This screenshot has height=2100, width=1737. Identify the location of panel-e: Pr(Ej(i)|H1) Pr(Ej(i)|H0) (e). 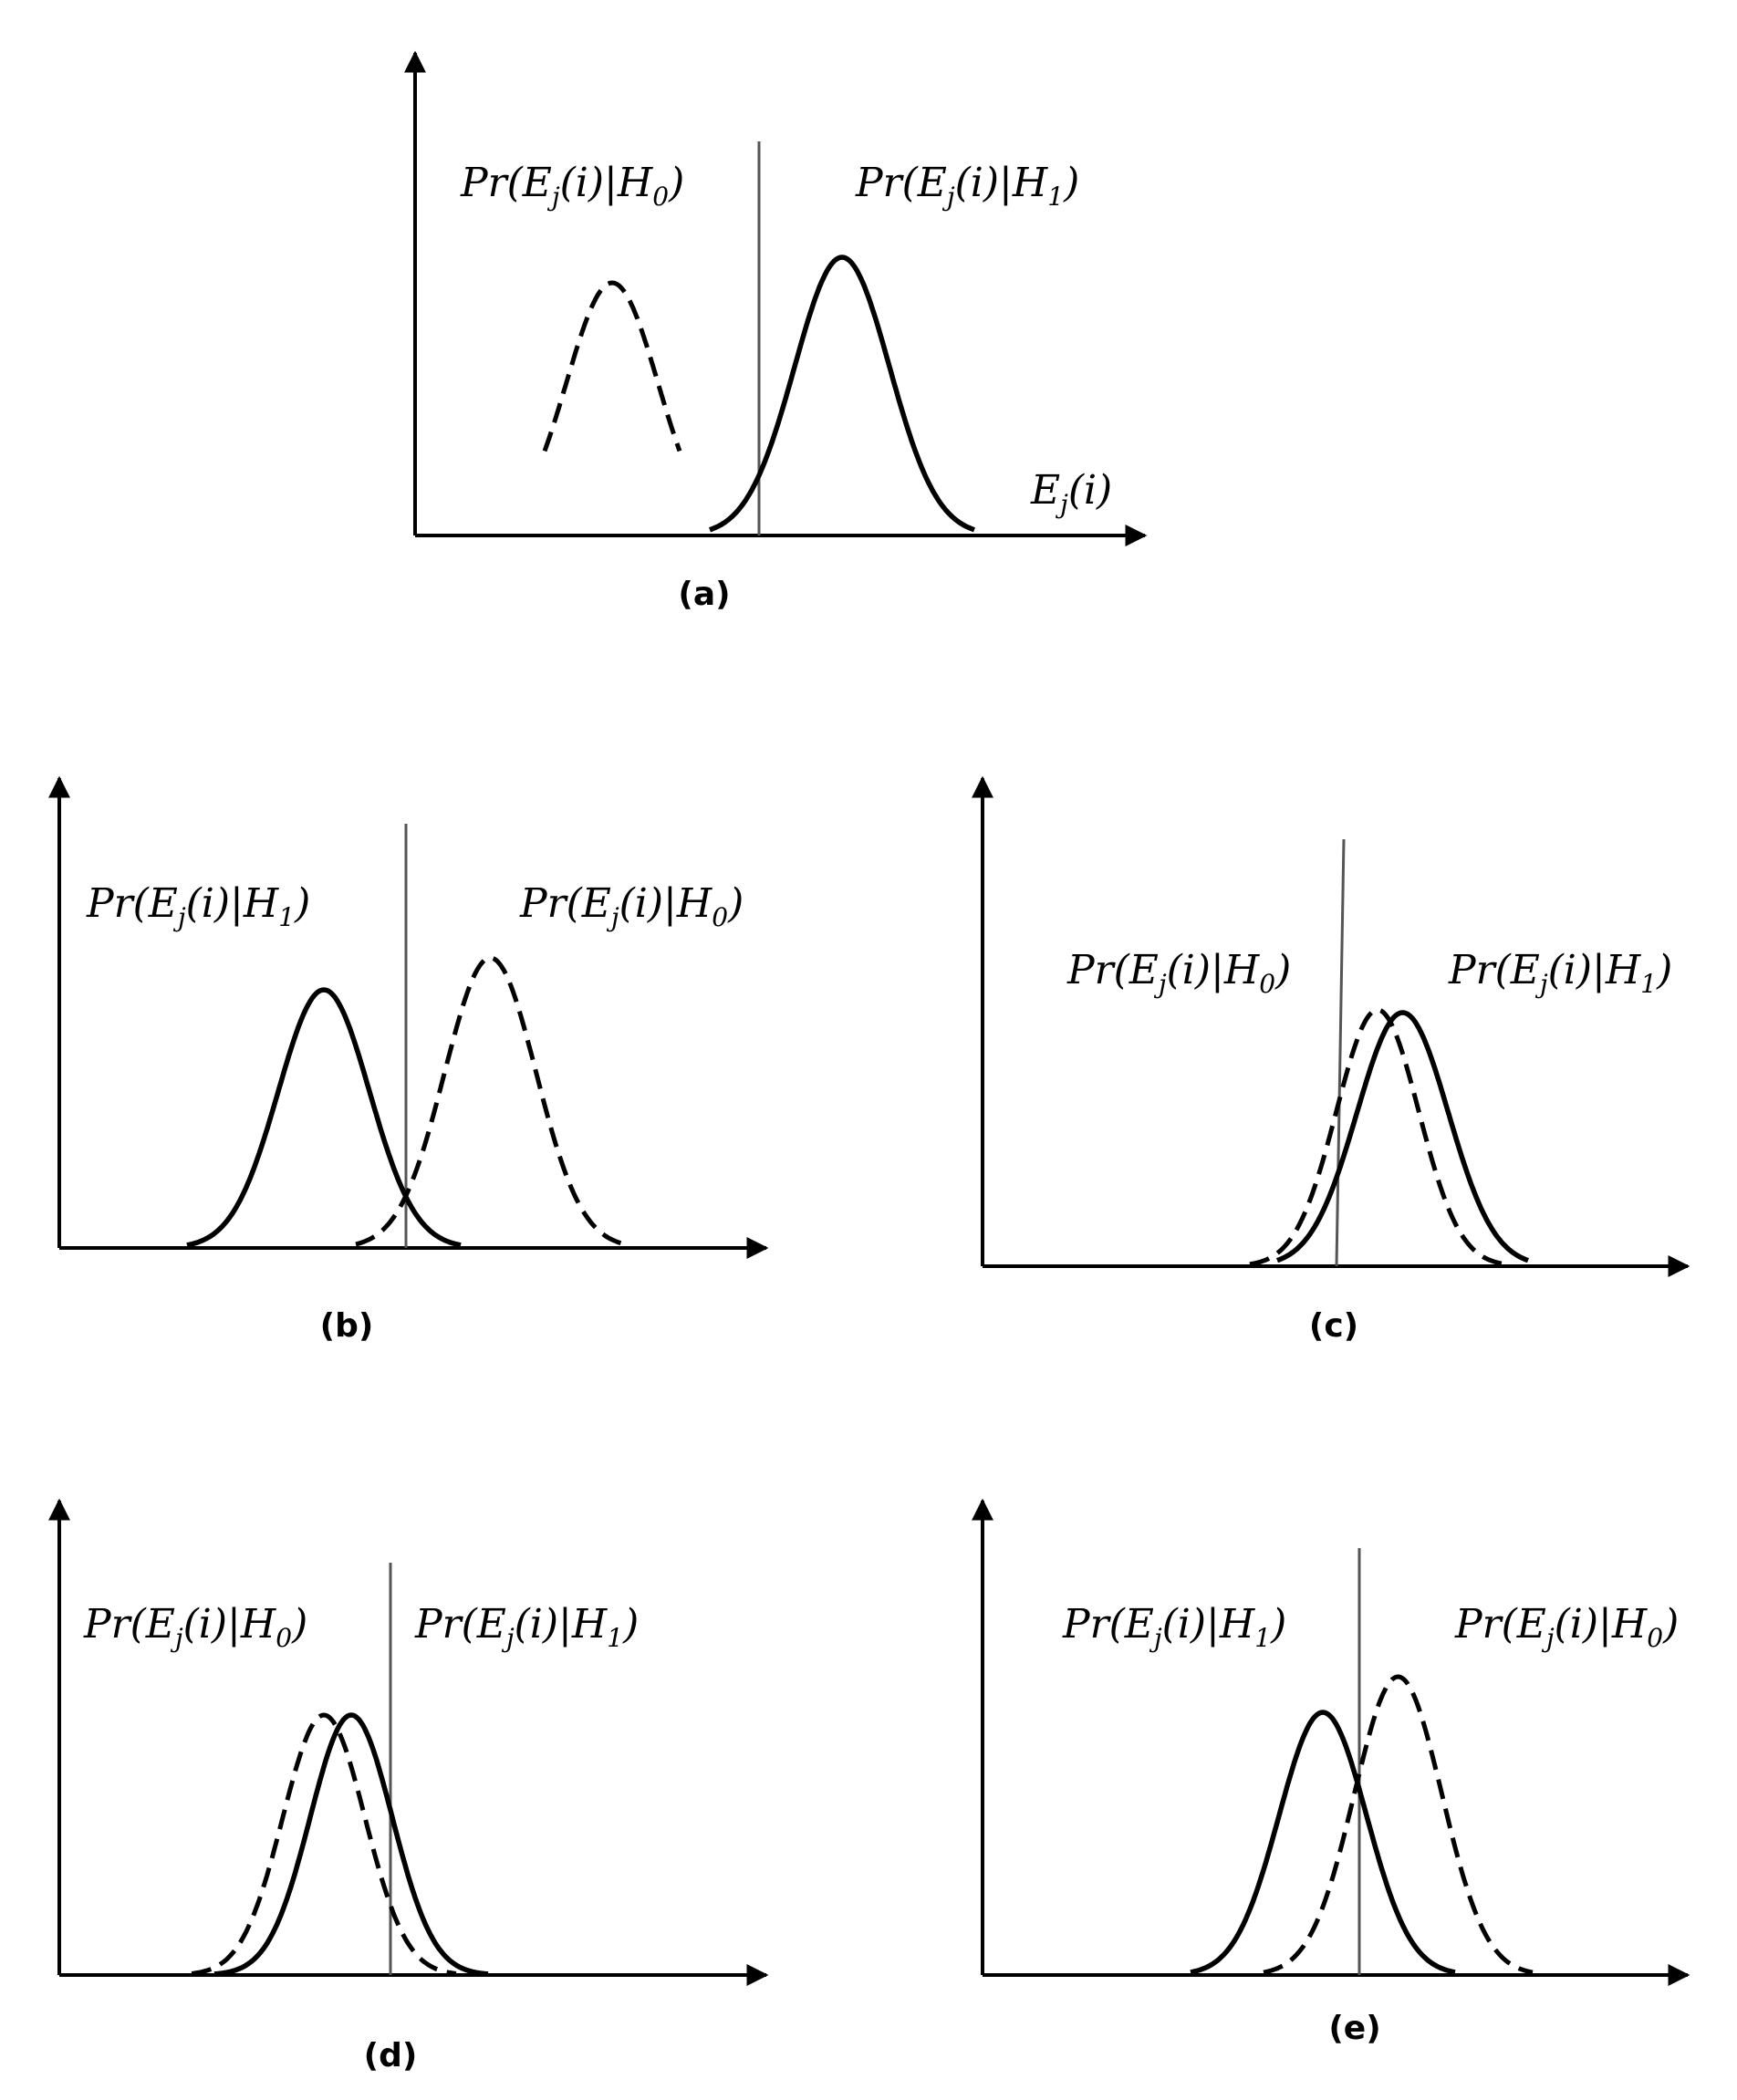
(1331, 1773).